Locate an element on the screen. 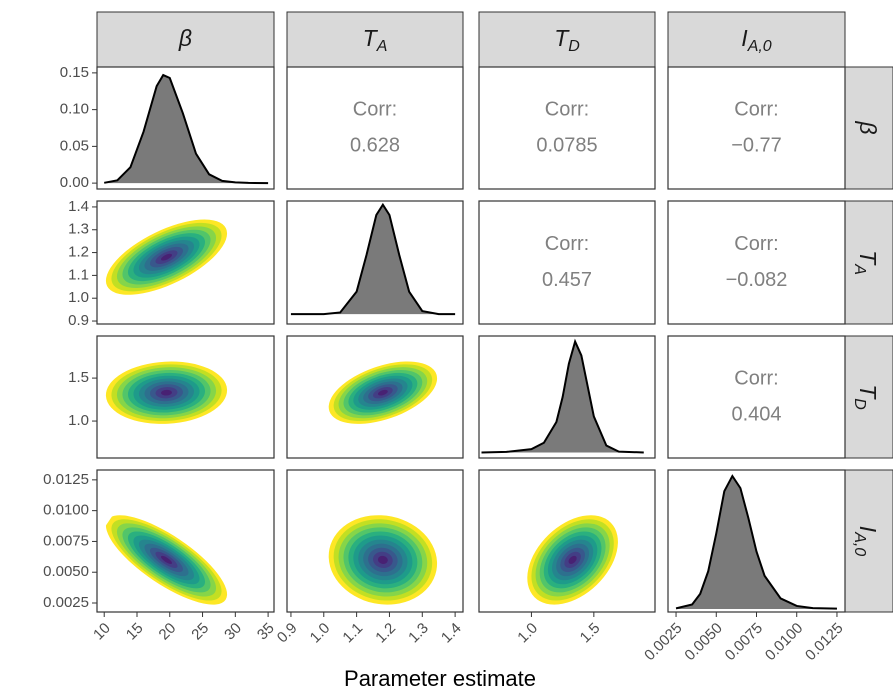 Image resolution: width=893 pixels, height=697 pixels. strip-label: TA is located at coordinates (375, 40).